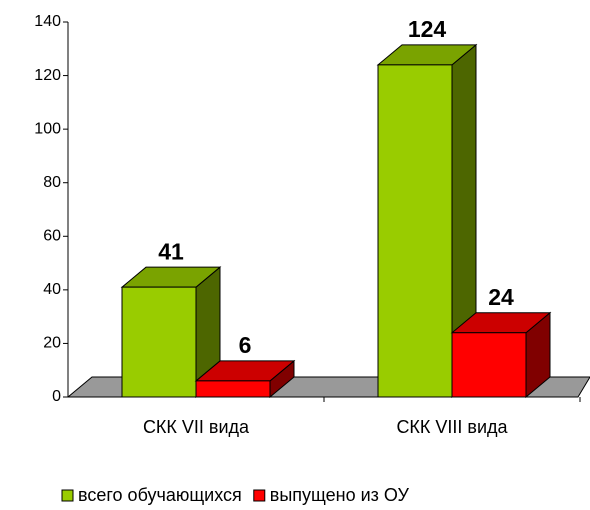 The height and width of the screenshot is (510, 590). I want to click on y-tick-label: 40, so click(52, 289).